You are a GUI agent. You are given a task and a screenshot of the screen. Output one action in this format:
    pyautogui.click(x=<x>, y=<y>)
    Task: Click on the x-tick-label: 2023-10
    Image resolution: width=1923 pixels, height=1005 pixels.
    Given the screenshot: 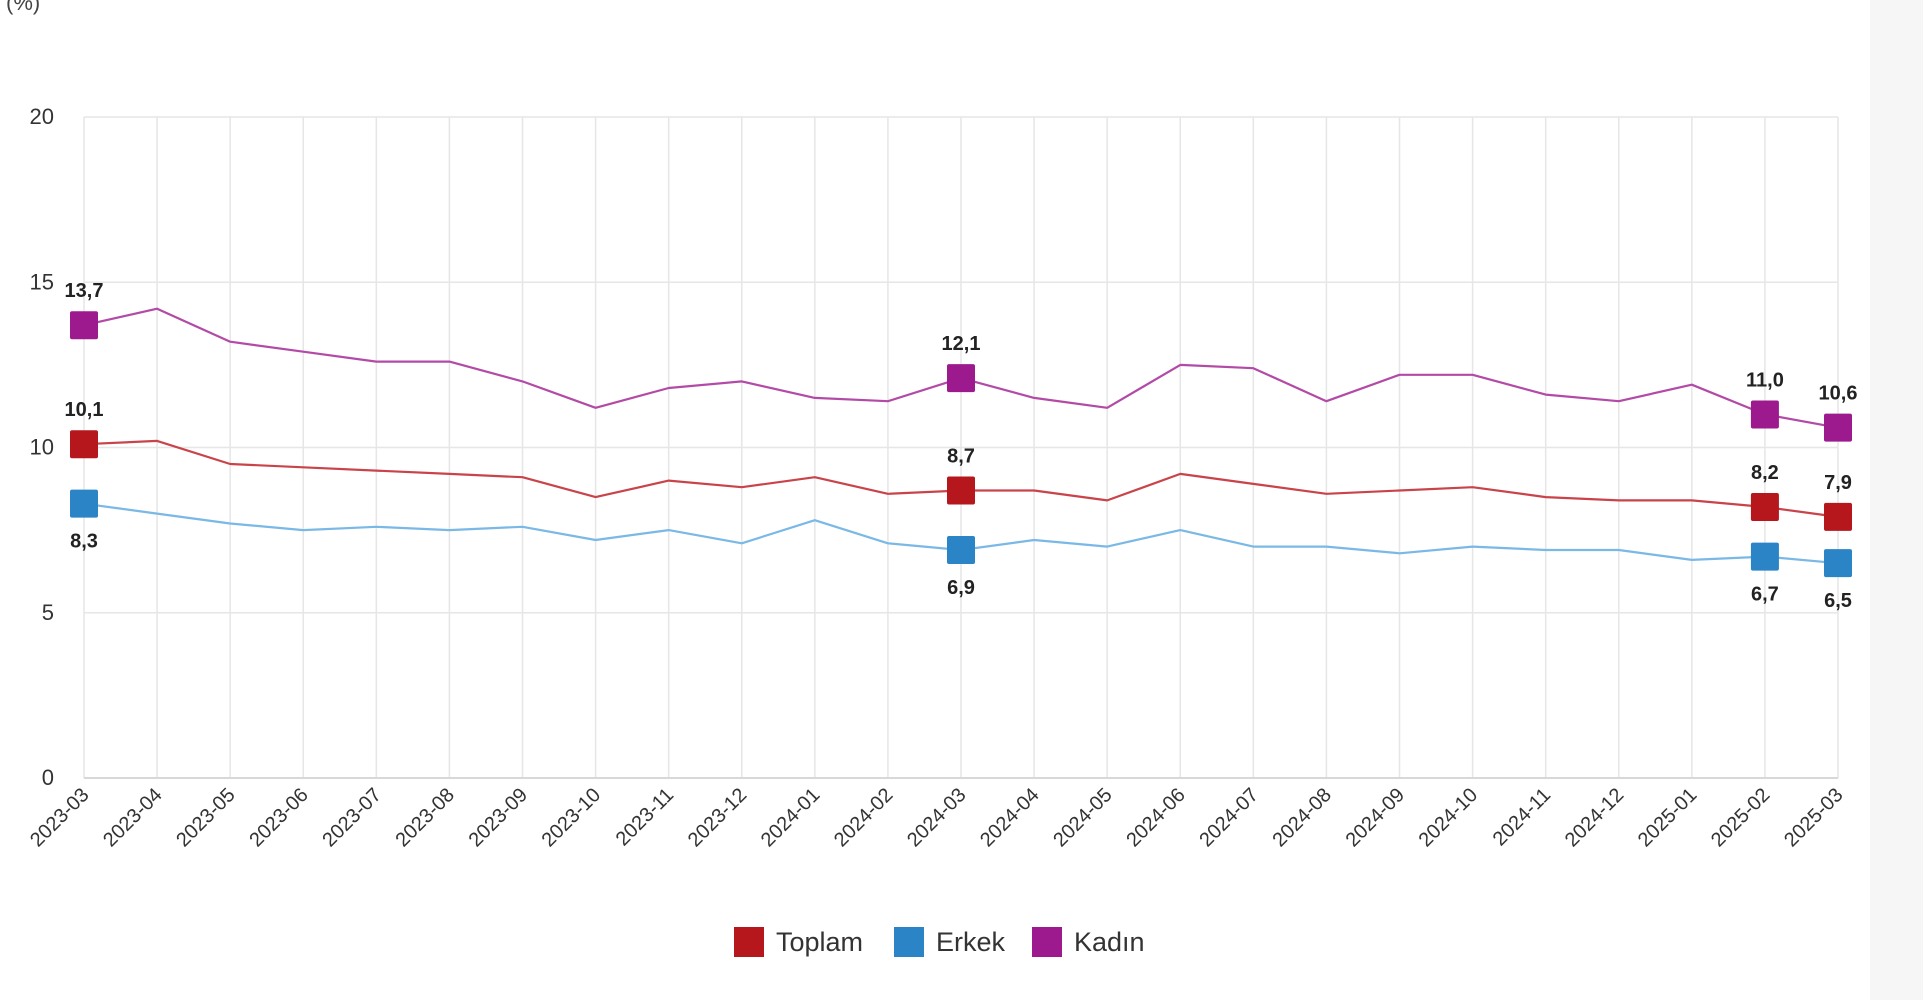 What is the action you would take?
    pyautogui.click(x=571, y=817)
    